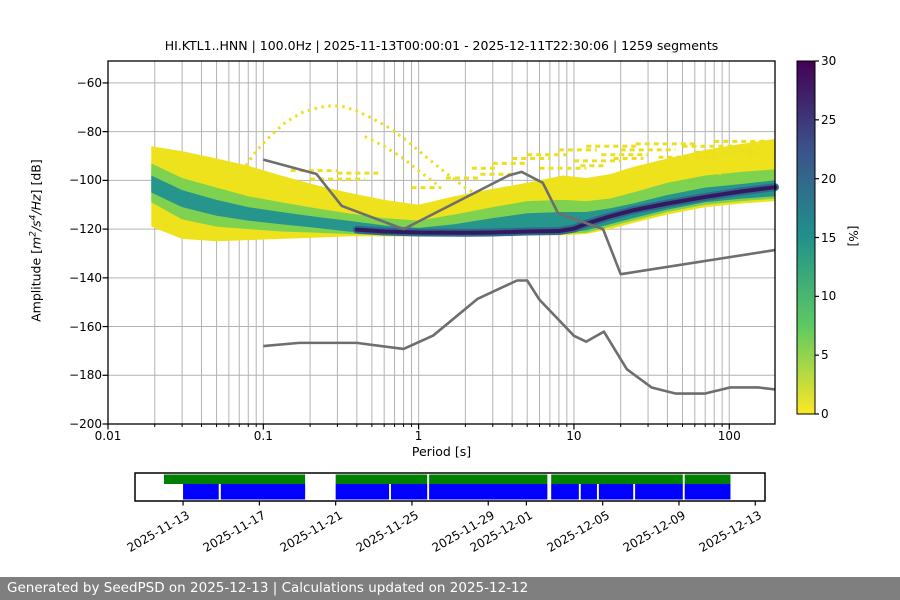 The width and height of the screenshot is (900, 600). I want to click on y-axis-label: Amplitude [m2/s4/Hz] [dB], so click(36, 240).